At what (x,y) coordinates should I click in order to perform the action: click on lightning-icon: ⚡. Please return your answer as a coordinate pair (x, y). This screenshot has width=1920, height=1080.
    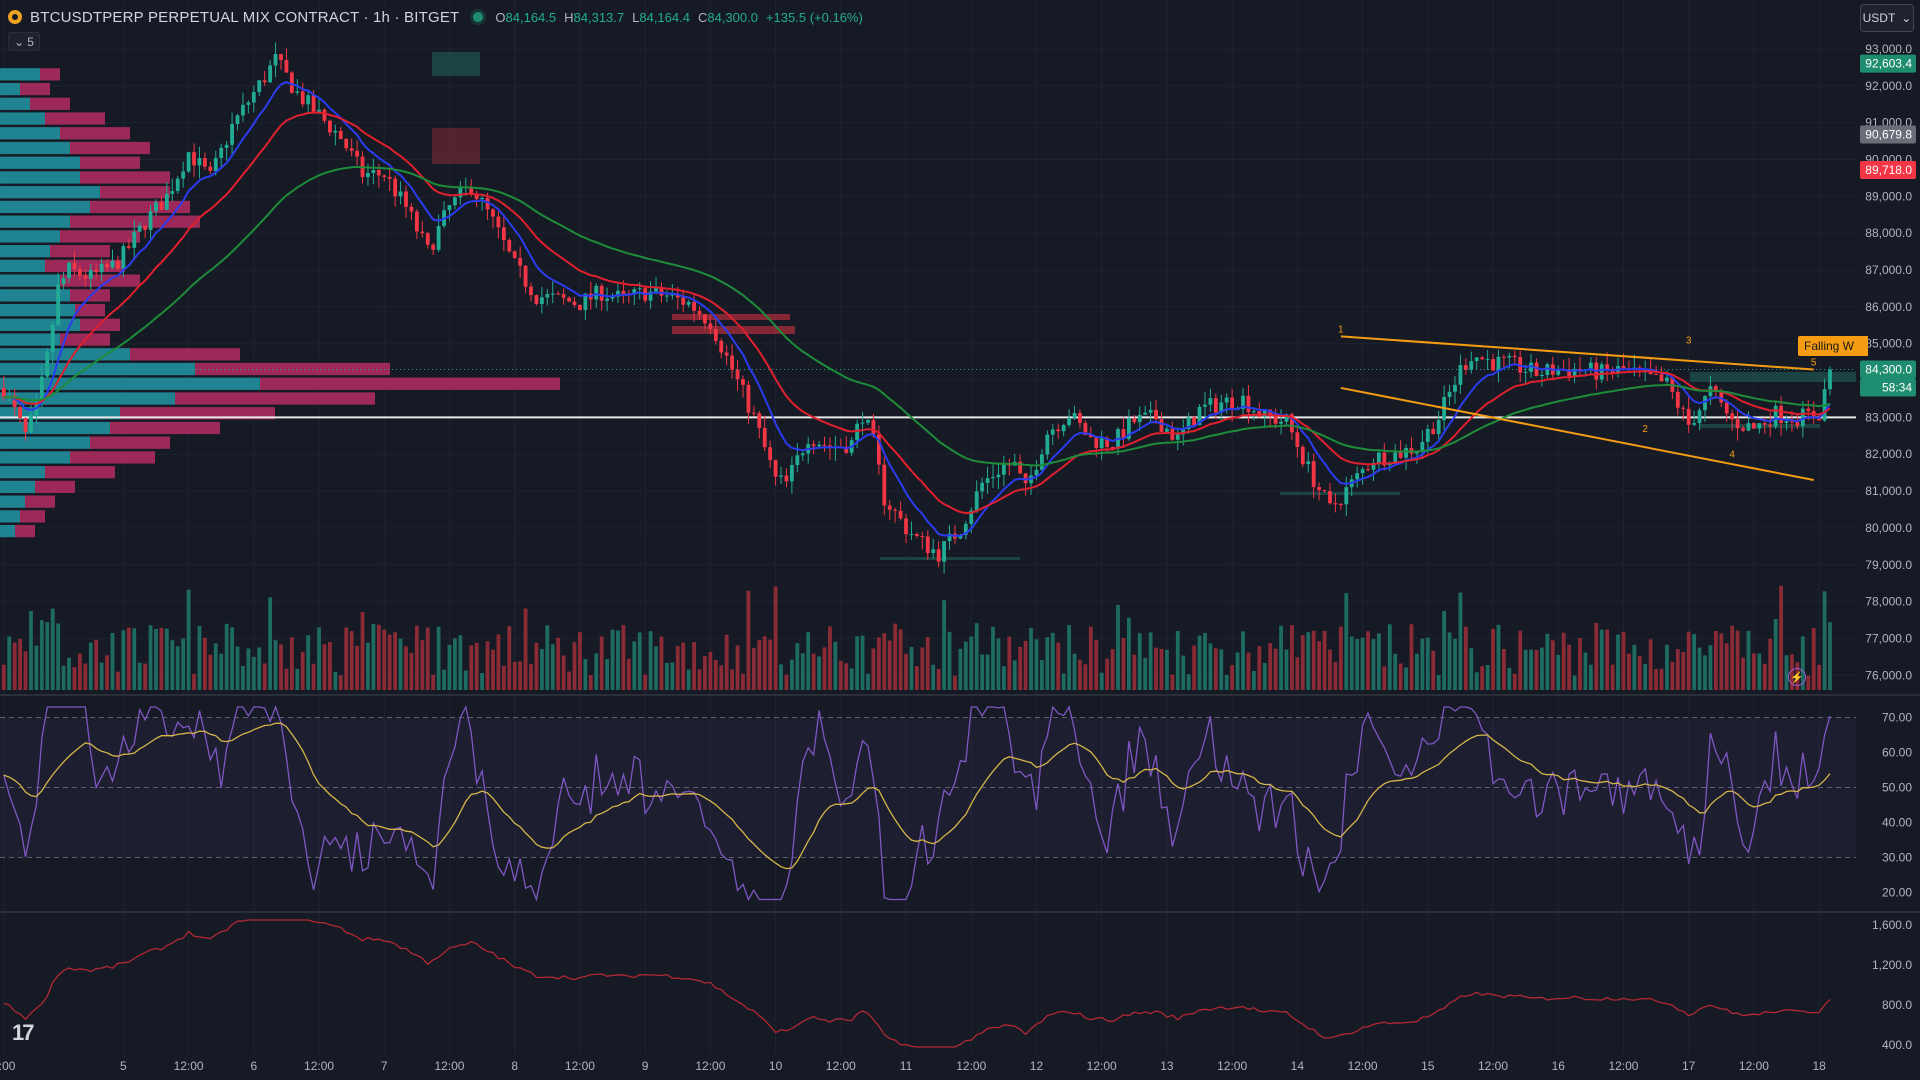
    Looking at the image, I should click on (1797, 677).